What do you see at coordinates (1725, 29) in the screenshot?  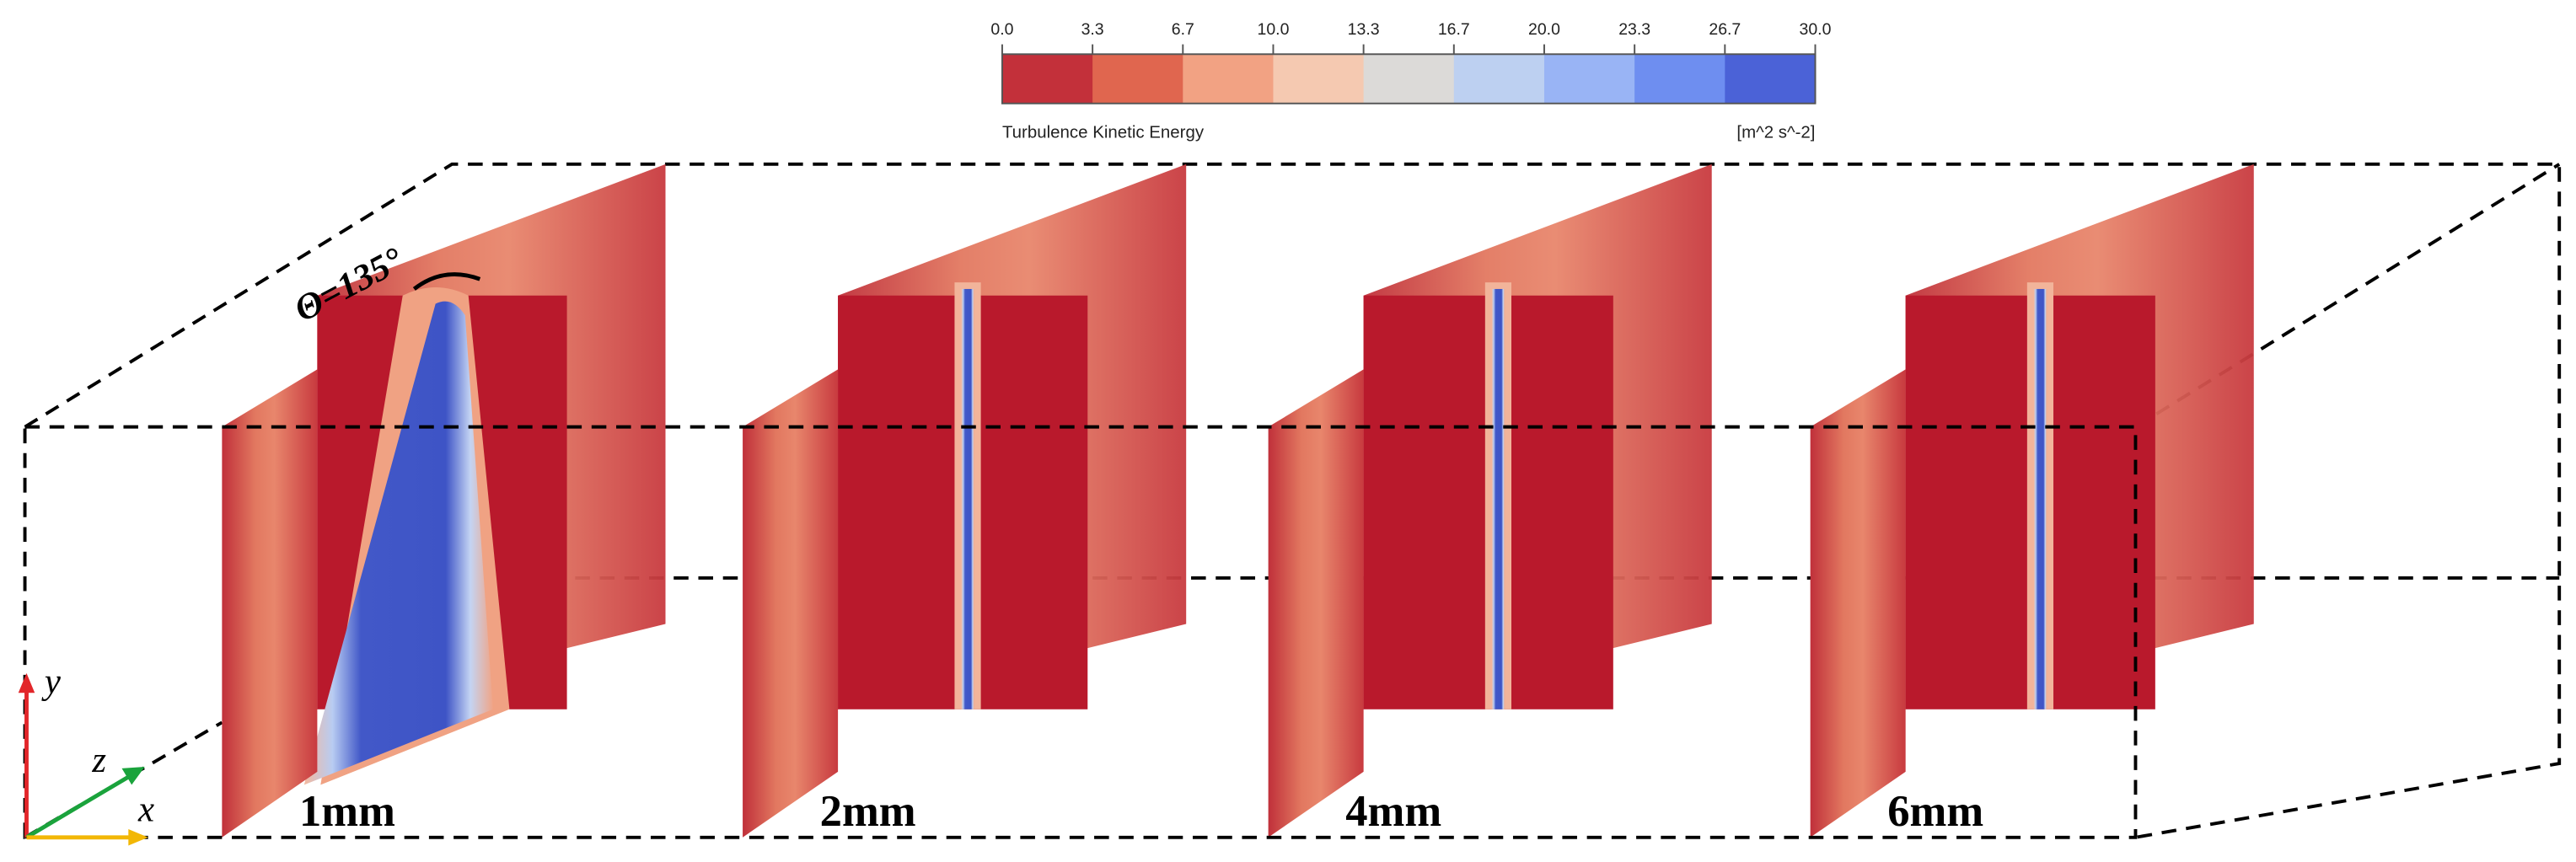 I see `colorbar-tick-label: 26.7` at bounding box center [1725, 29].